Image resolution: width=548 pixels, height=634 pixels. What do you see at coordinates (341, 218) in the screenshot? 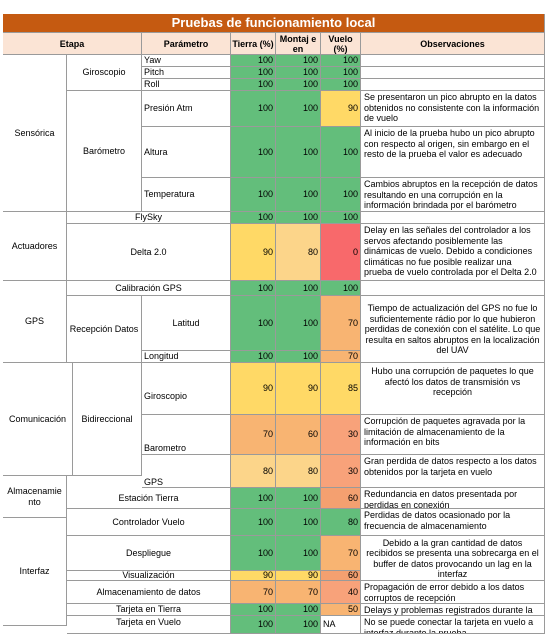
I see `vuelo-flysky: 100` at bounding box center [341, 218].